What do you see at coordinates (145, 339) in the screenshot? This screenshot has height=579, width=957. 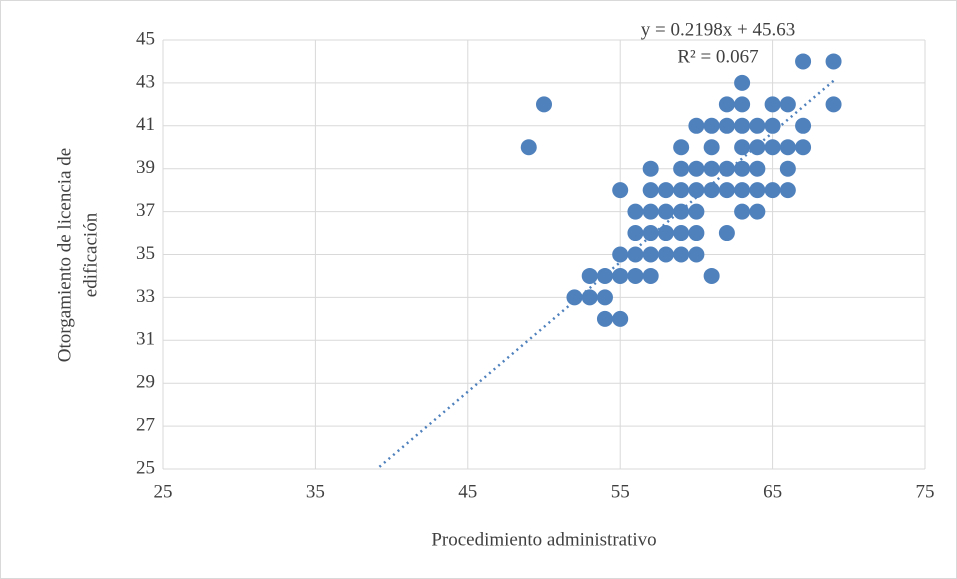 I see `y-tick-label: 31` at bounding box center [145, 339].